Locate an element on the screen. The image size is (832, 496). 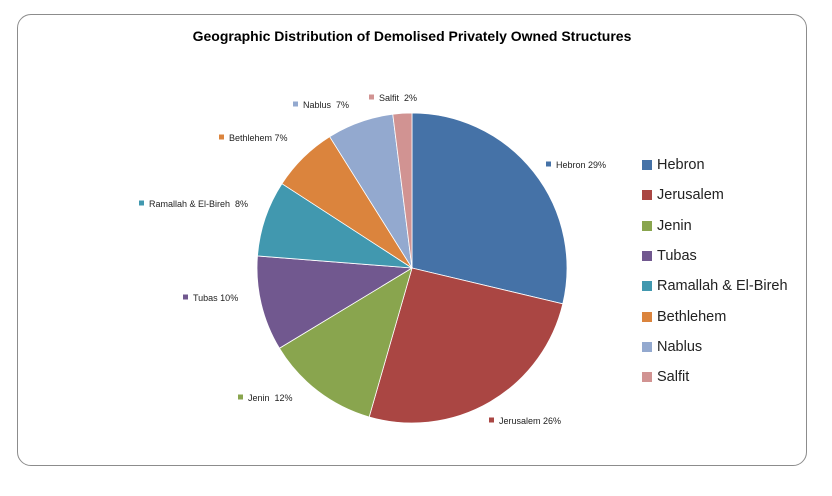
data-label: Bethlehem 7% is located at coordinates (258, 138).